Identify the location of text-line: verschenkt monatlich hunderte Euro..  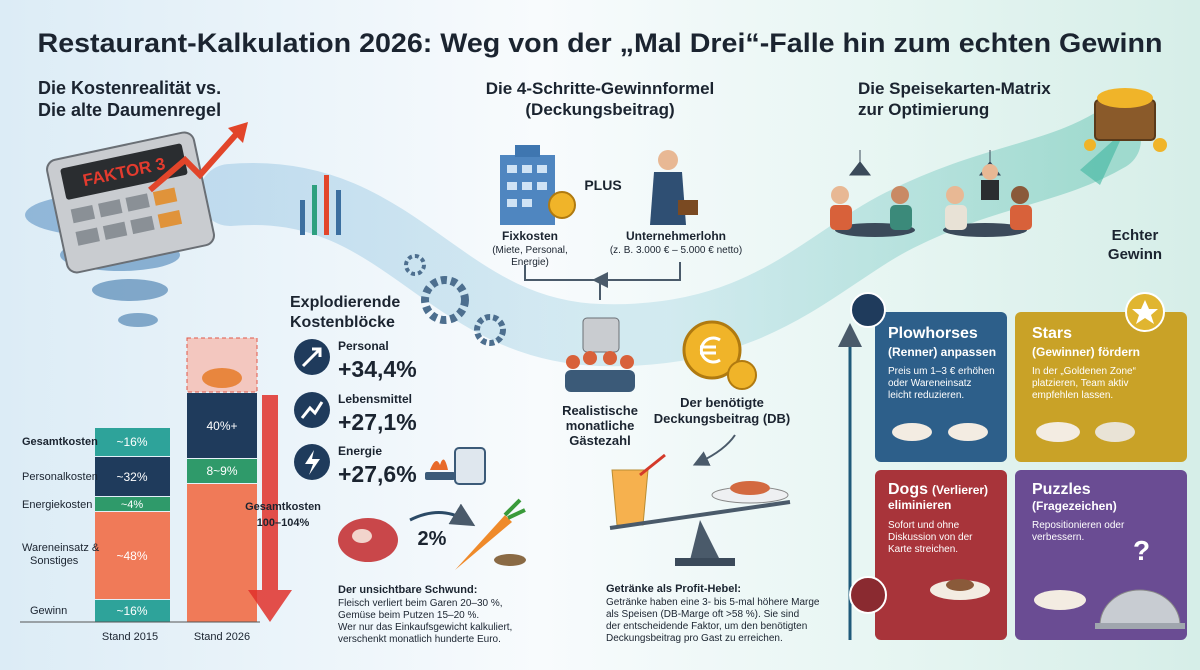
(419, 639).